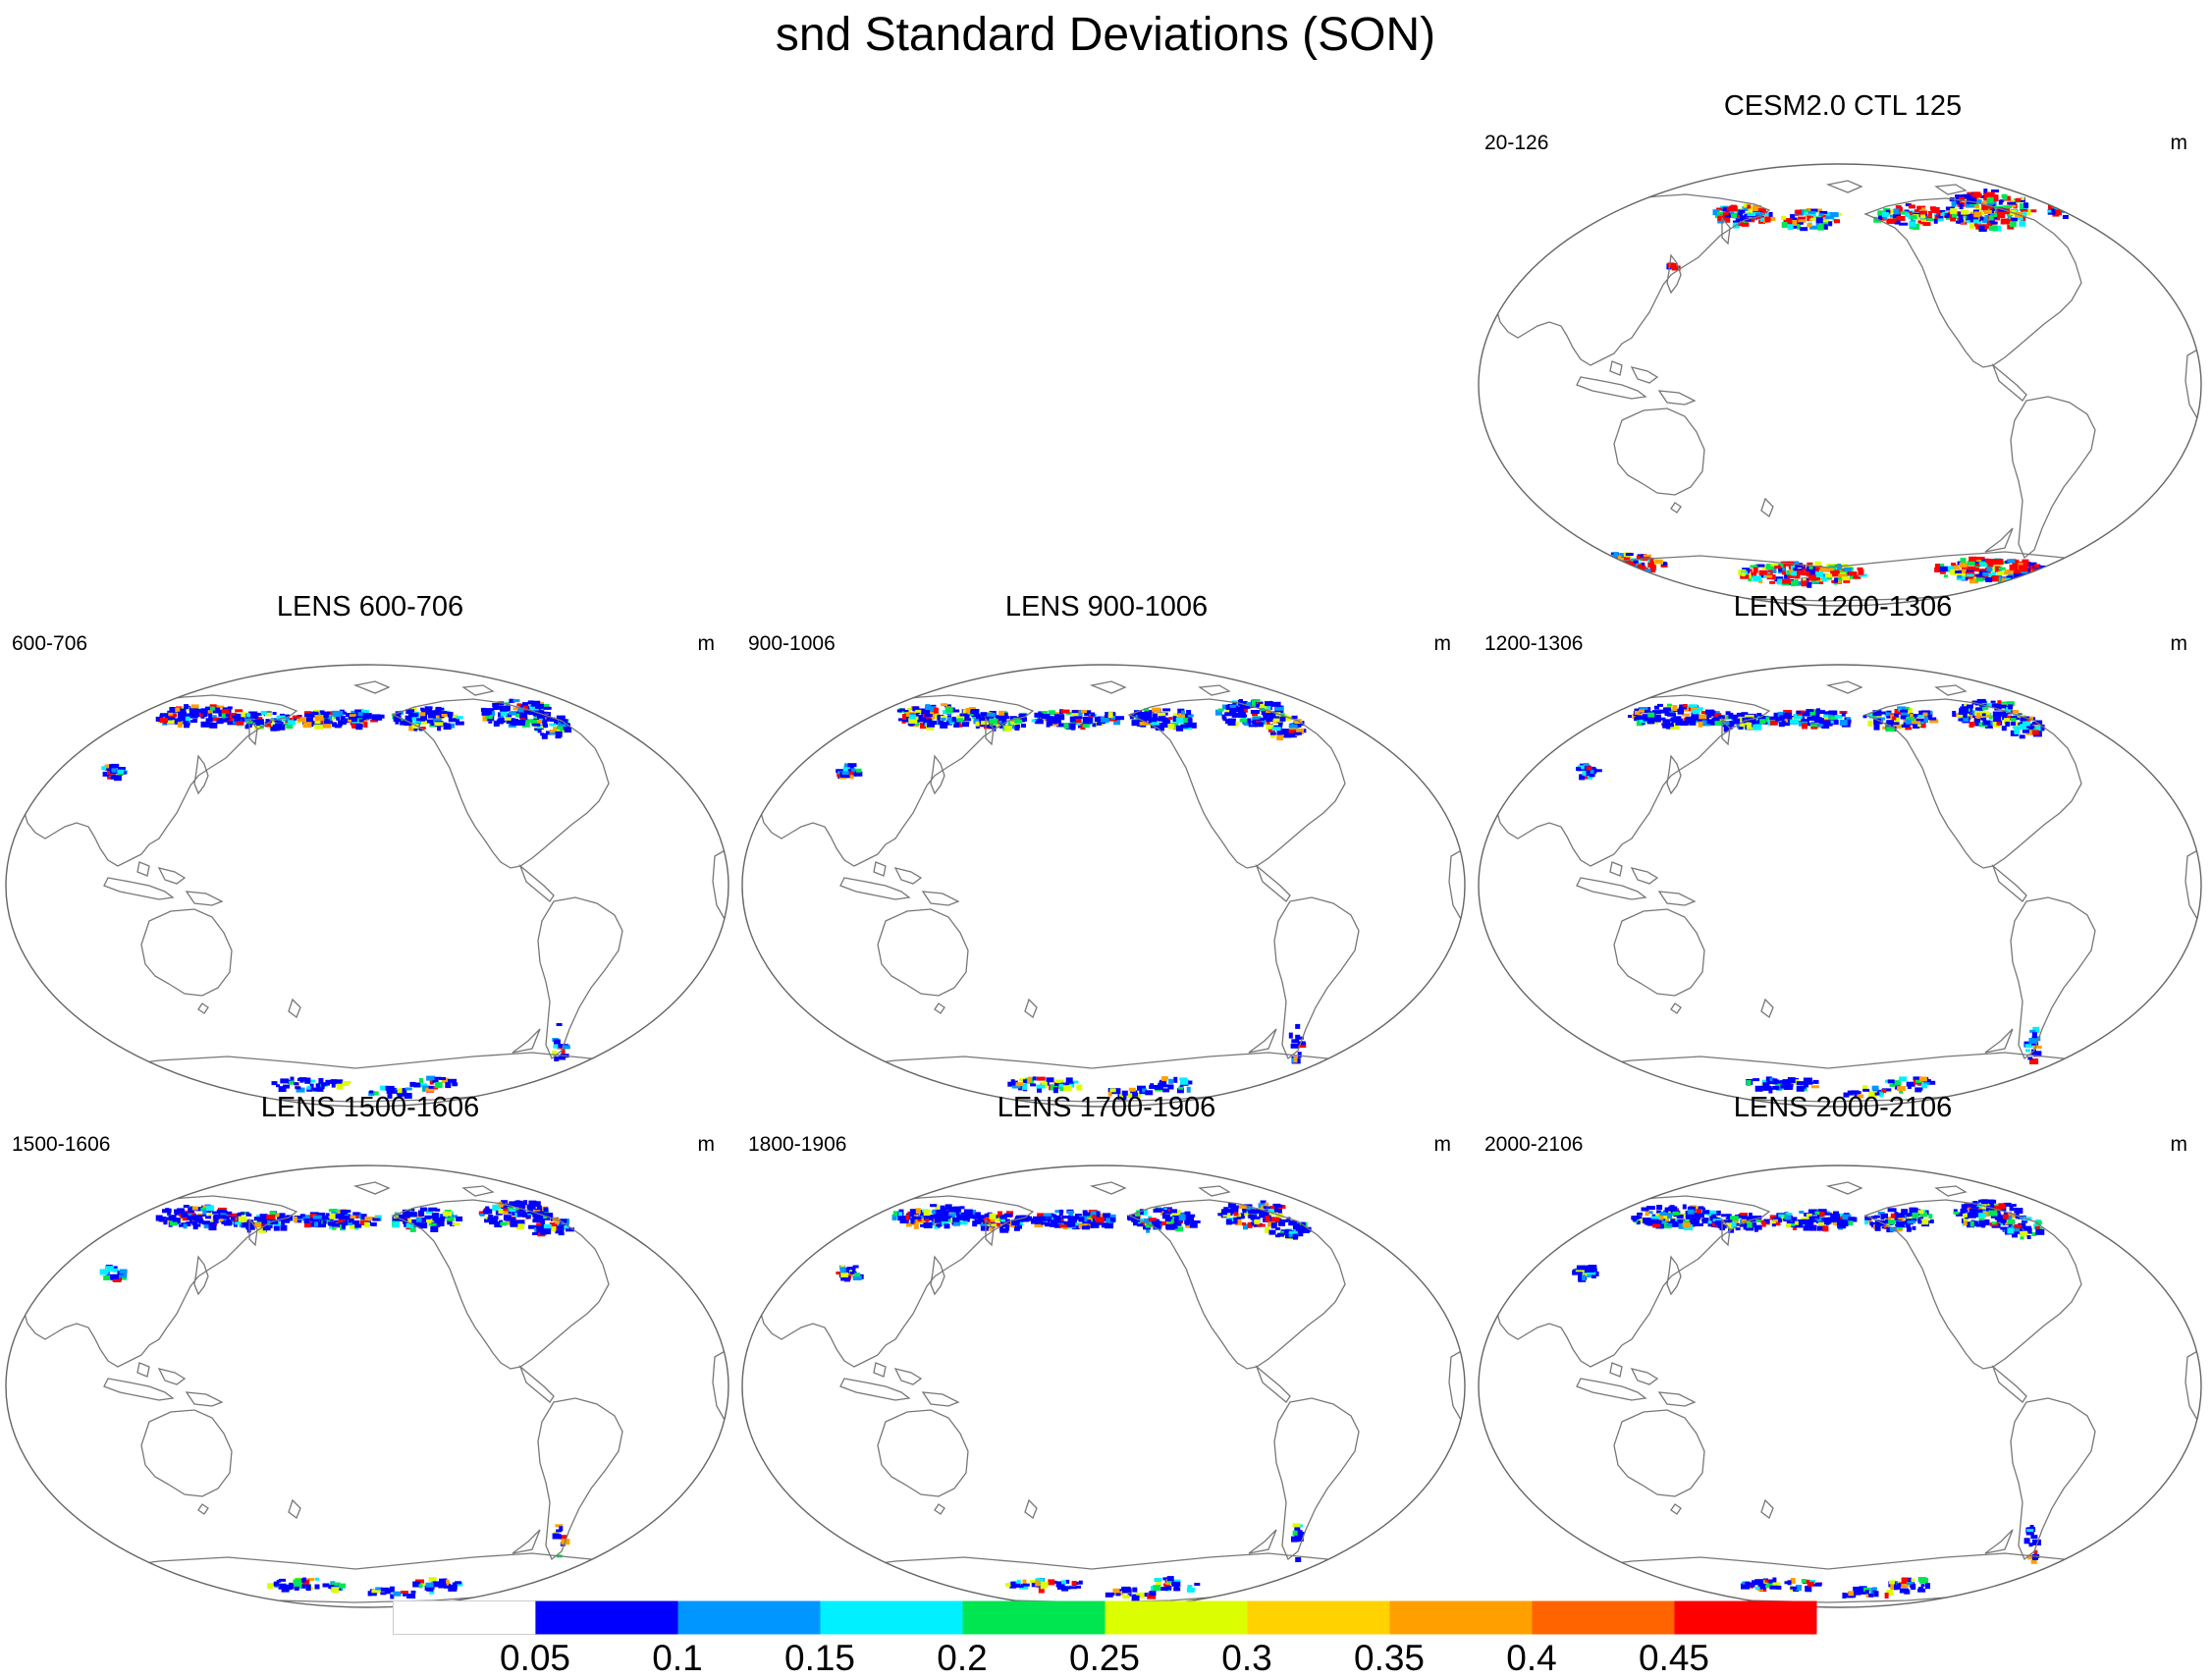 The width and height of the screenshot is (2211, 1680). I want to click on colorbar-tick-label: 0.15, so click(819, 1658).